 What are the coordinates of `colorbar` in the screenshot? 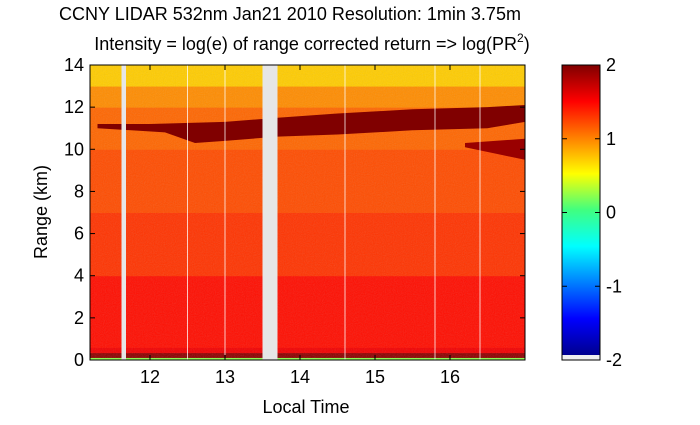 It's located at (581, 210).